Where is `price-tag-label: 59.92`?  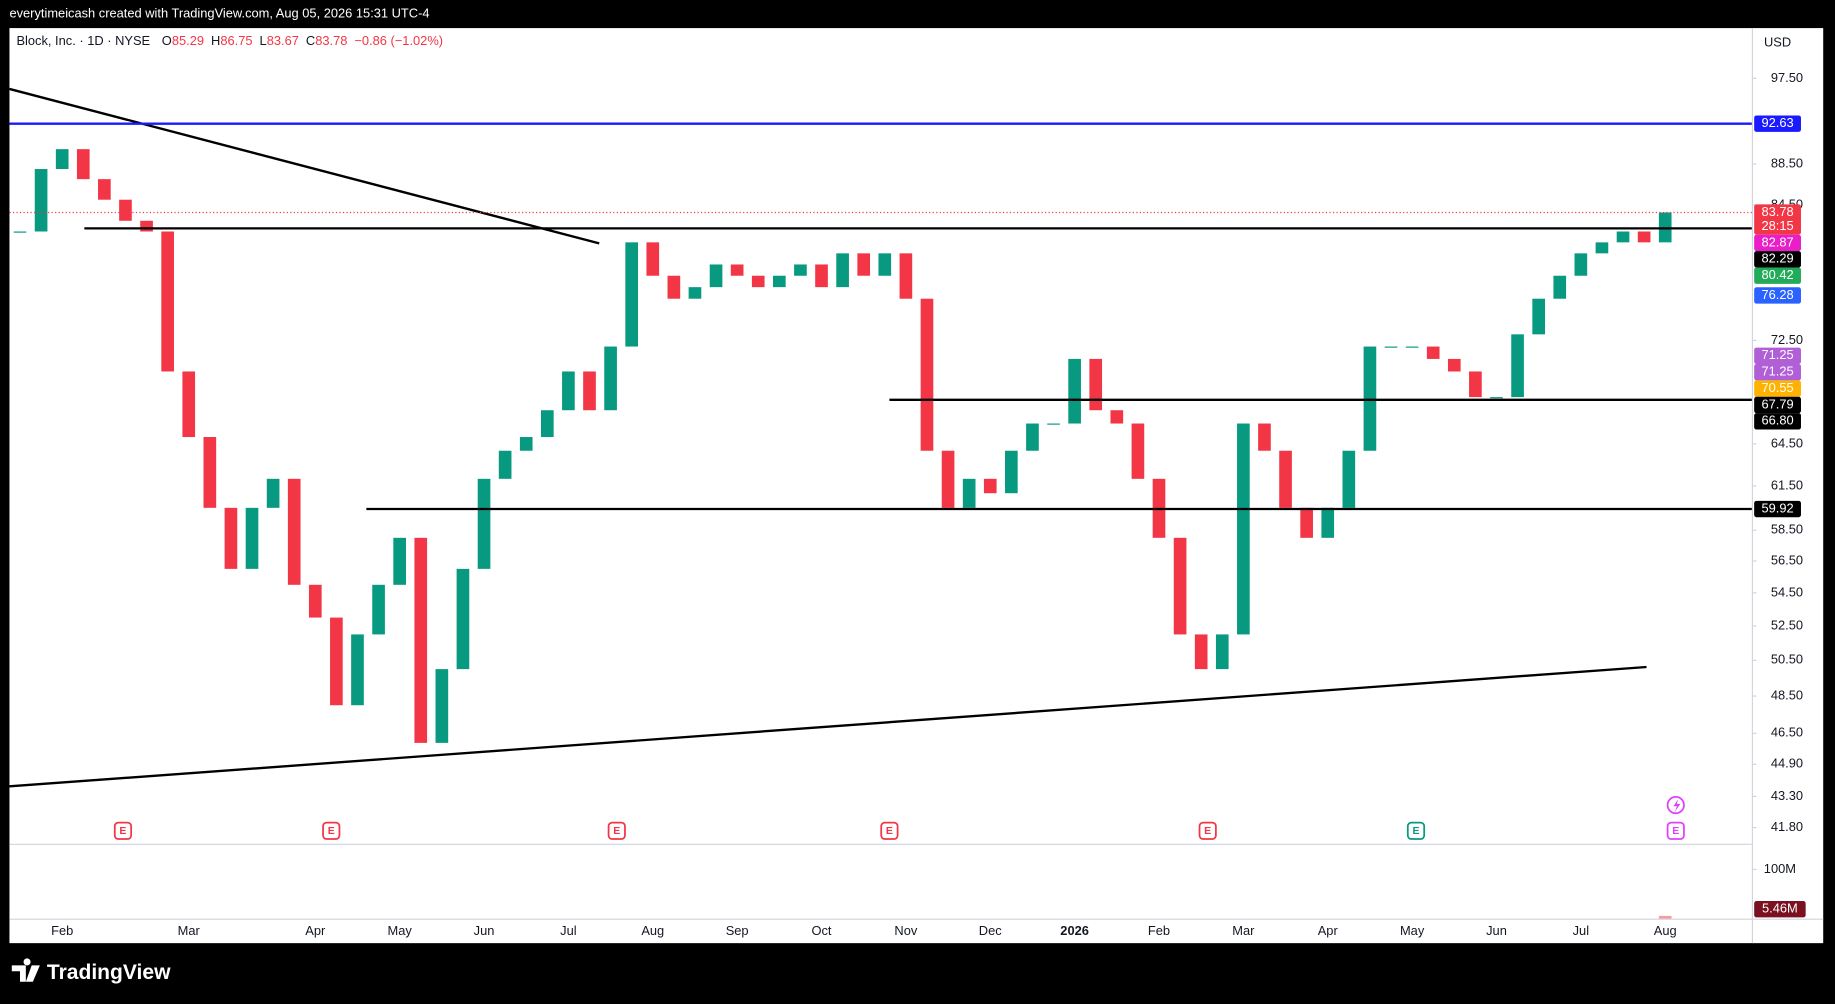
price-tag-label: 59.92 is located at coordinates (1777, 507).